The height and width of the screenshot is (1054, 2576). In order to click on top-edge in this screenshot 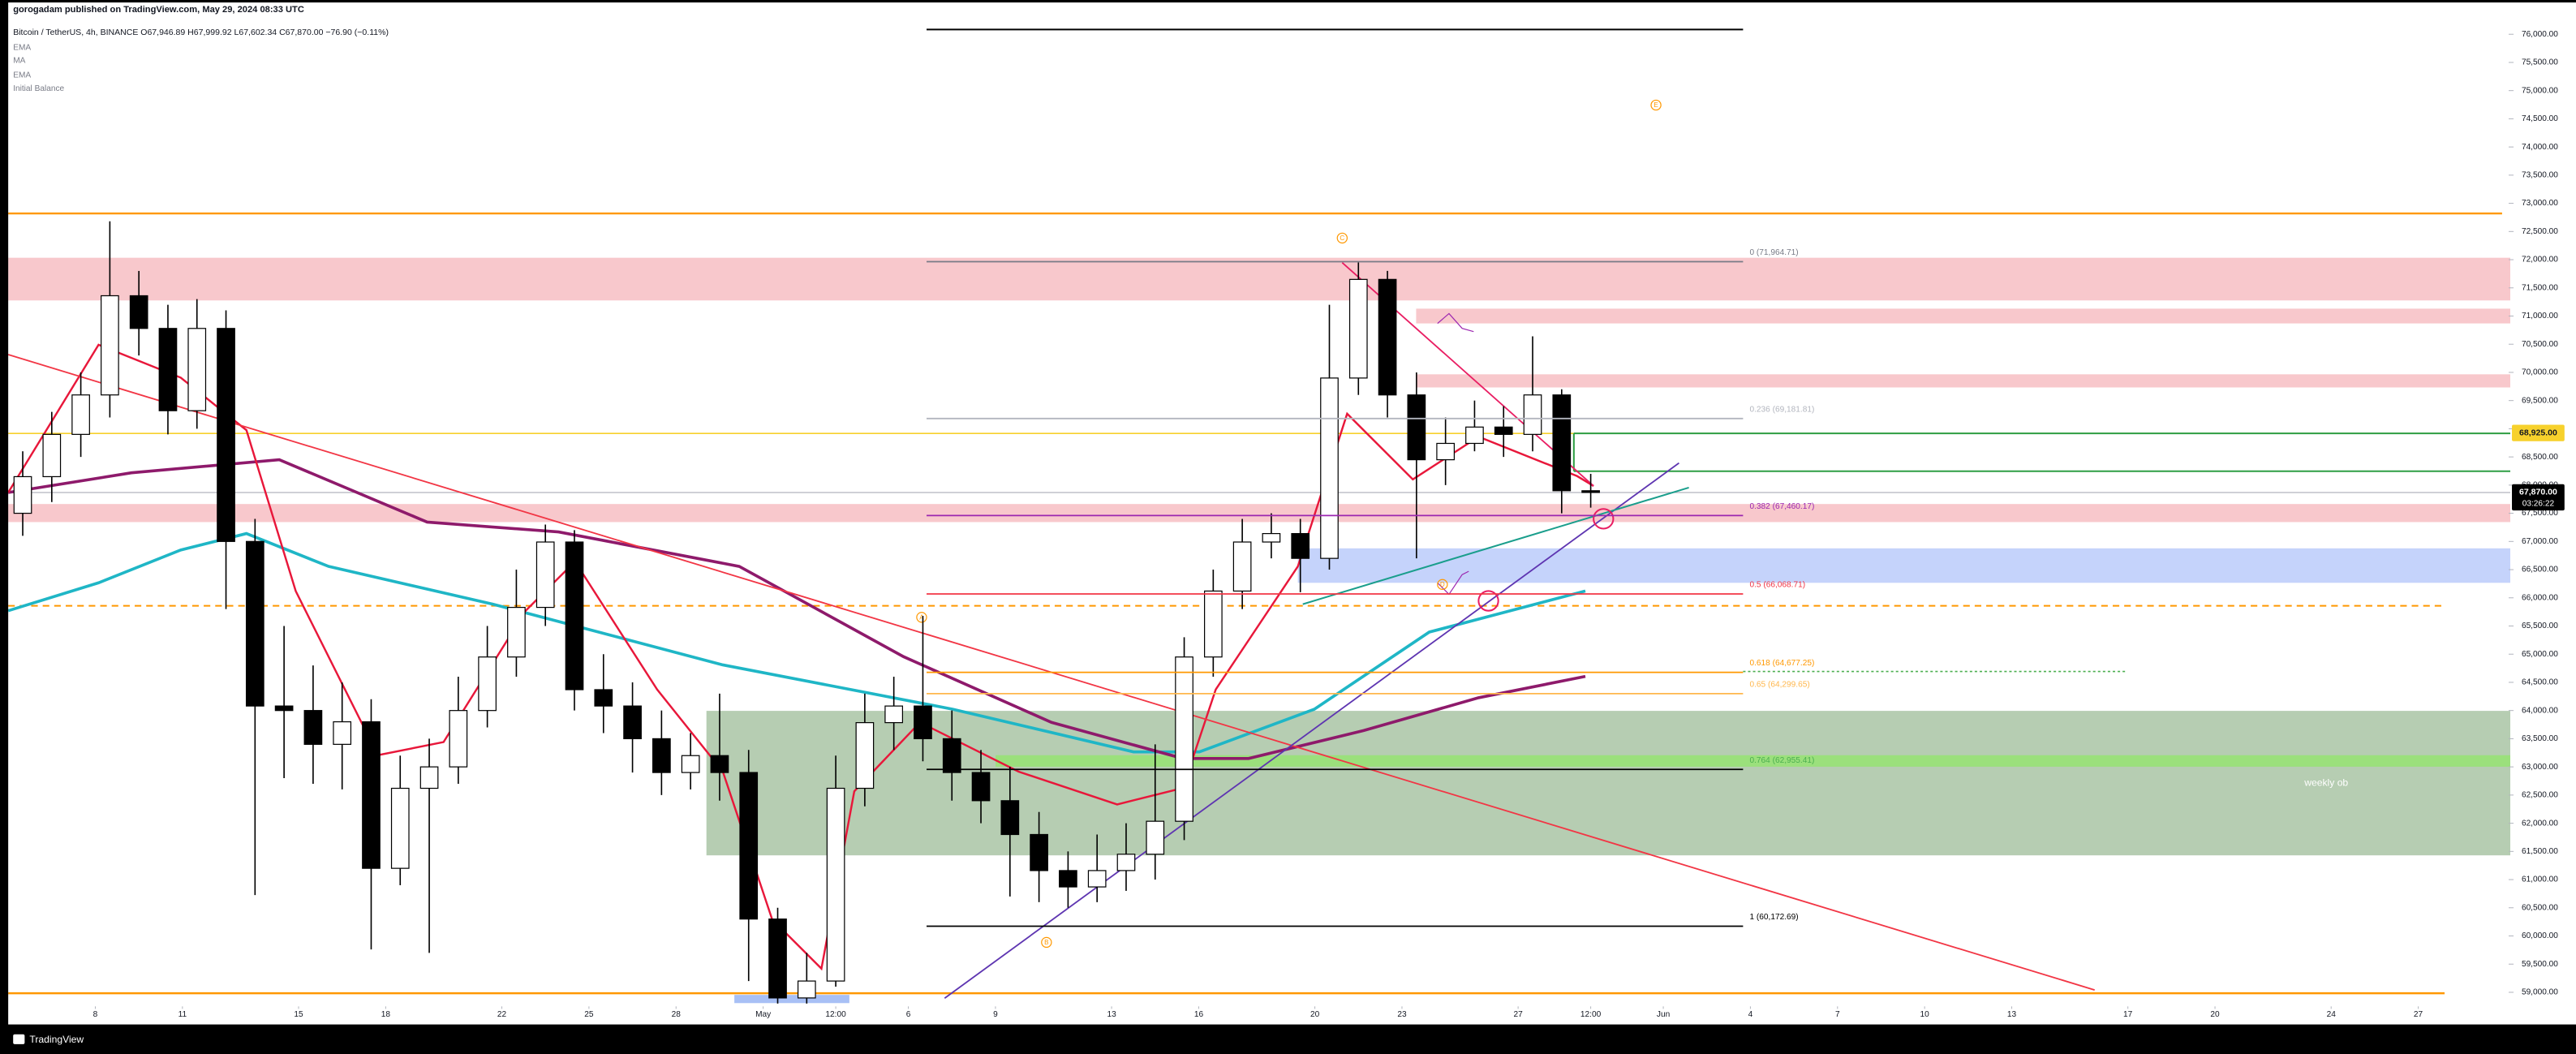, I will do `click(1288, 1)`.